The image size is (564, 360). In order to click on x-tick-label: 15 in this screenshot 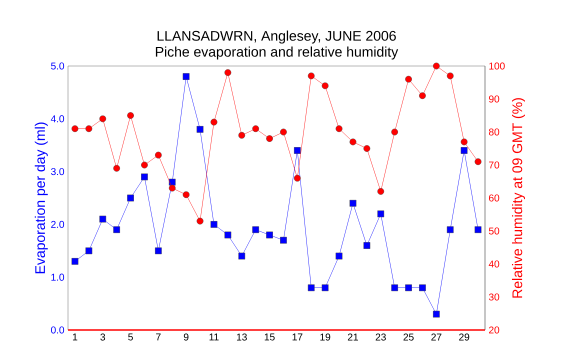, I will do `click(269, 337)`.